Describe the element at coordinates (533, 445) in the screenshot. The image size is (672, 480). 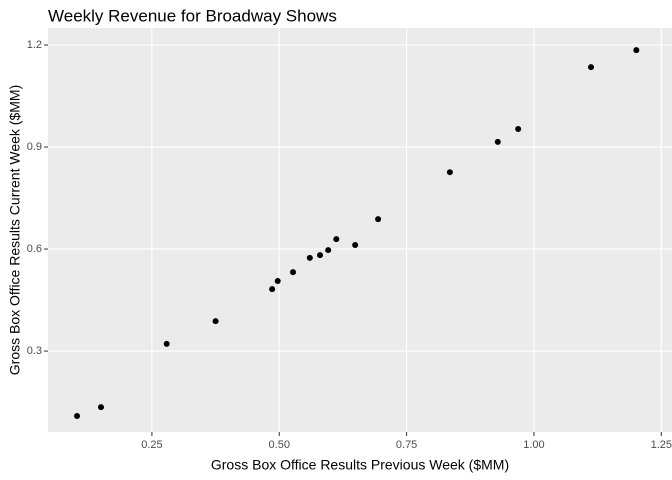
I see `x-tick-label: 1.00` at that location.